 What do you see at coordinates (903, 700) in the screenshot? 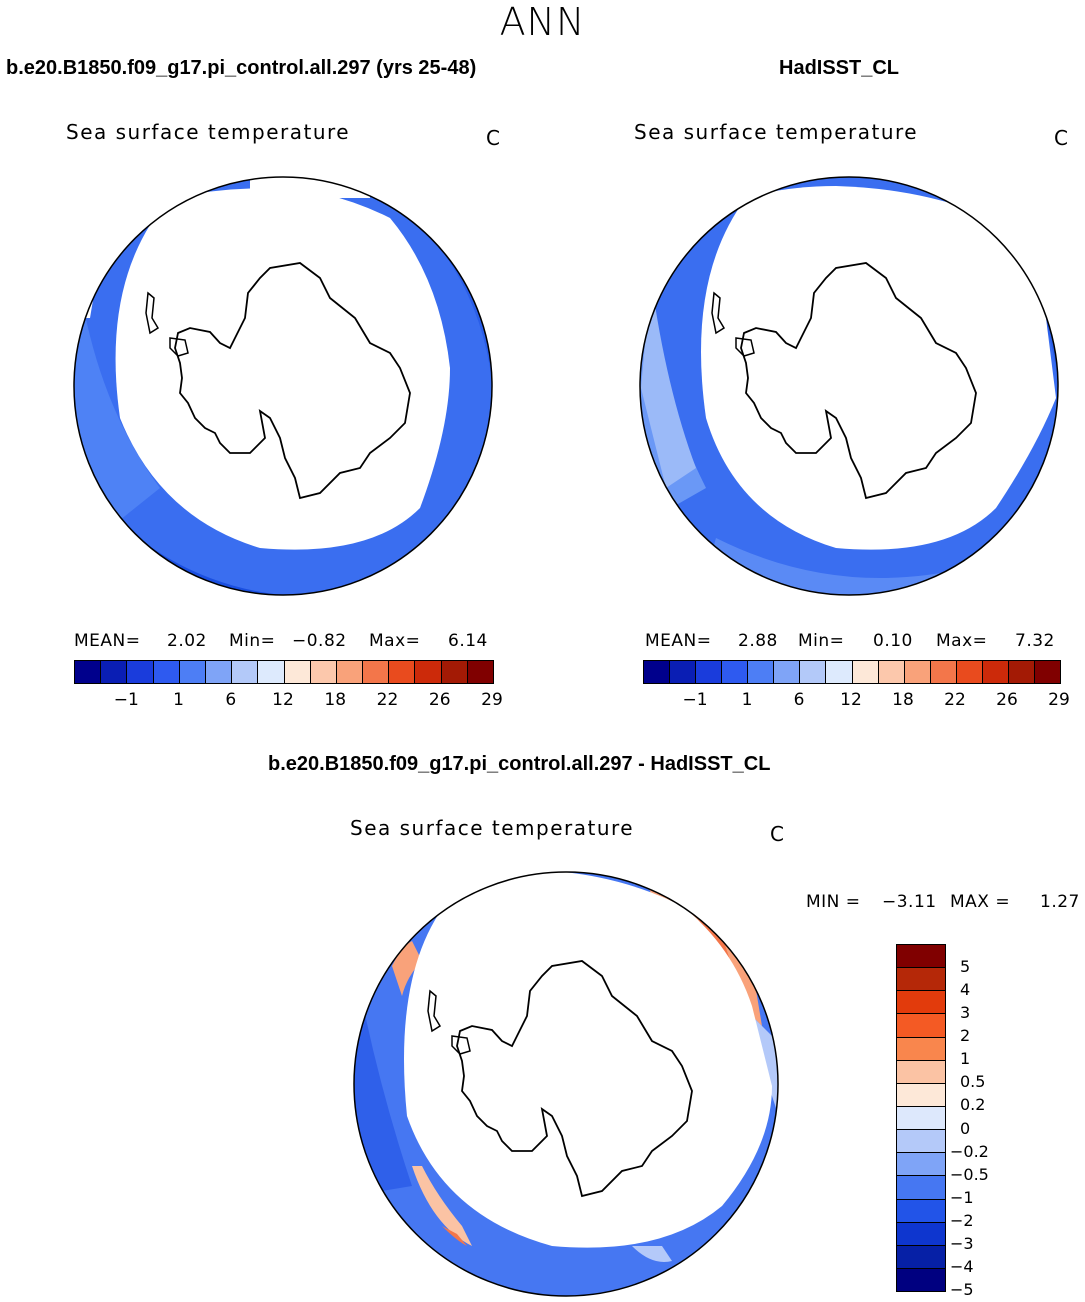
I see `right-colorbar-tick-label: 18` at bounding box center [903, 700].